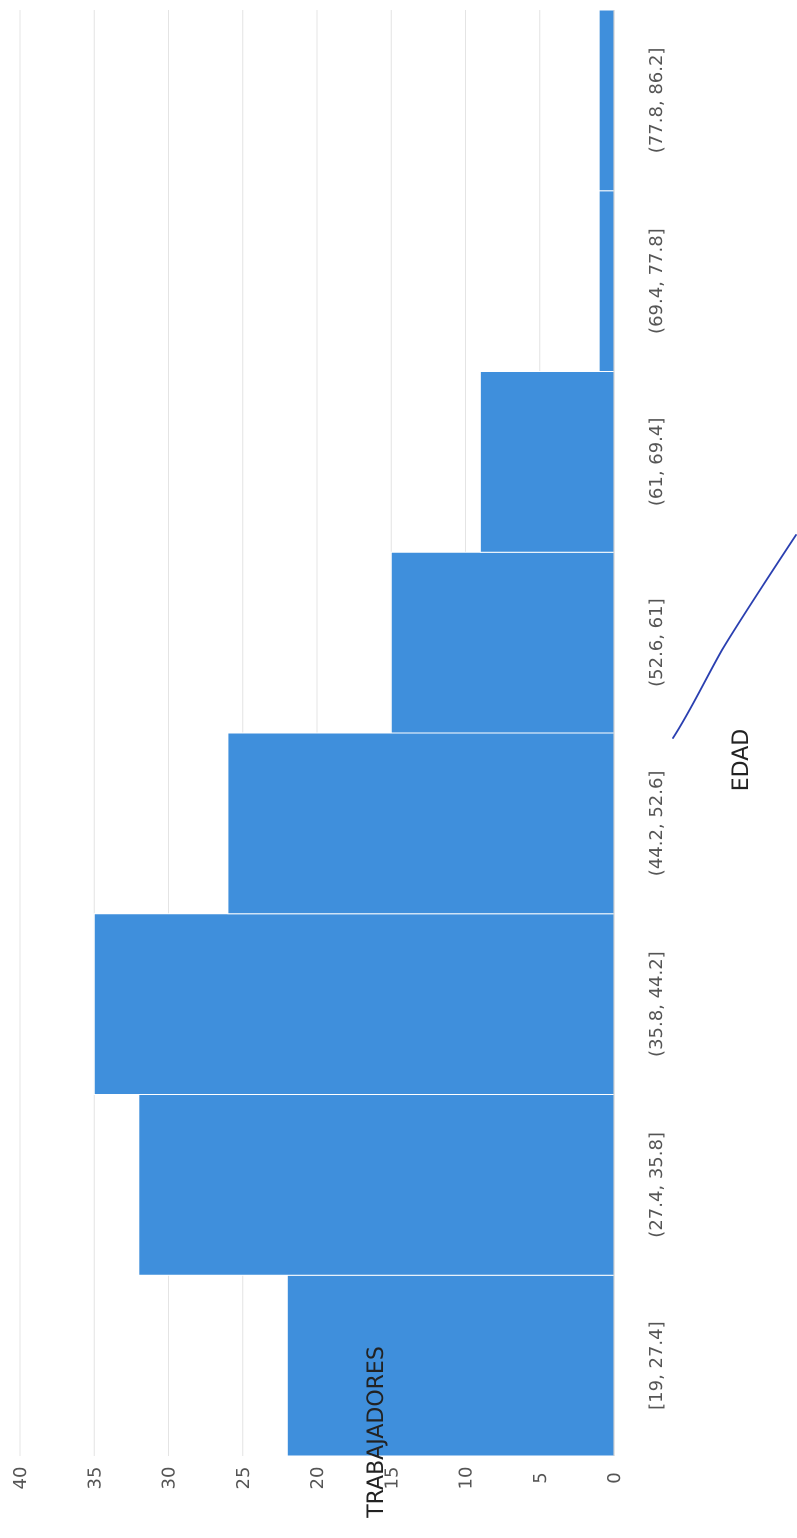 This screenshot has height=1538, width=797. I want to click on y-tick-label: 0, so click(614, 1477).